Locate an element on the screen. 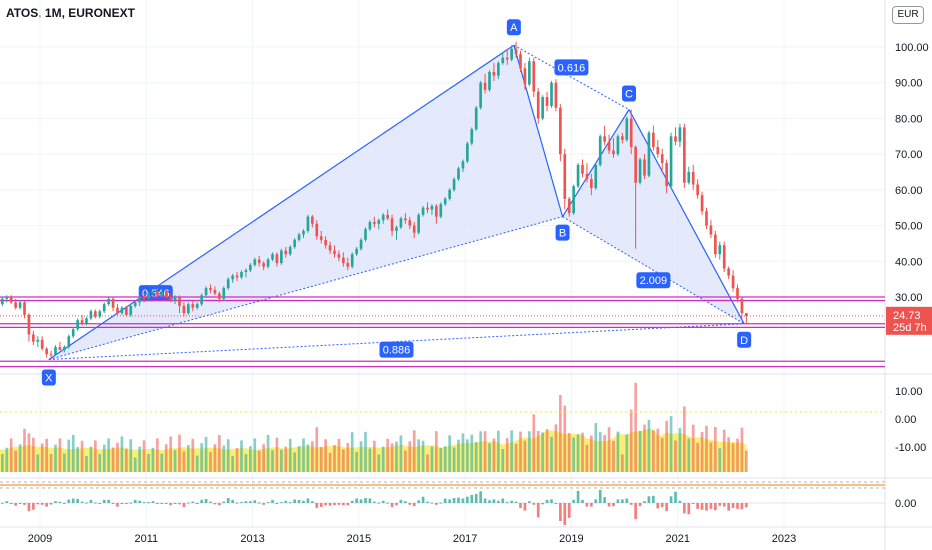 Image resolution: width=932 pixels, height=550 pixels. pattern-point-badge is located at coordinates (562, 232).